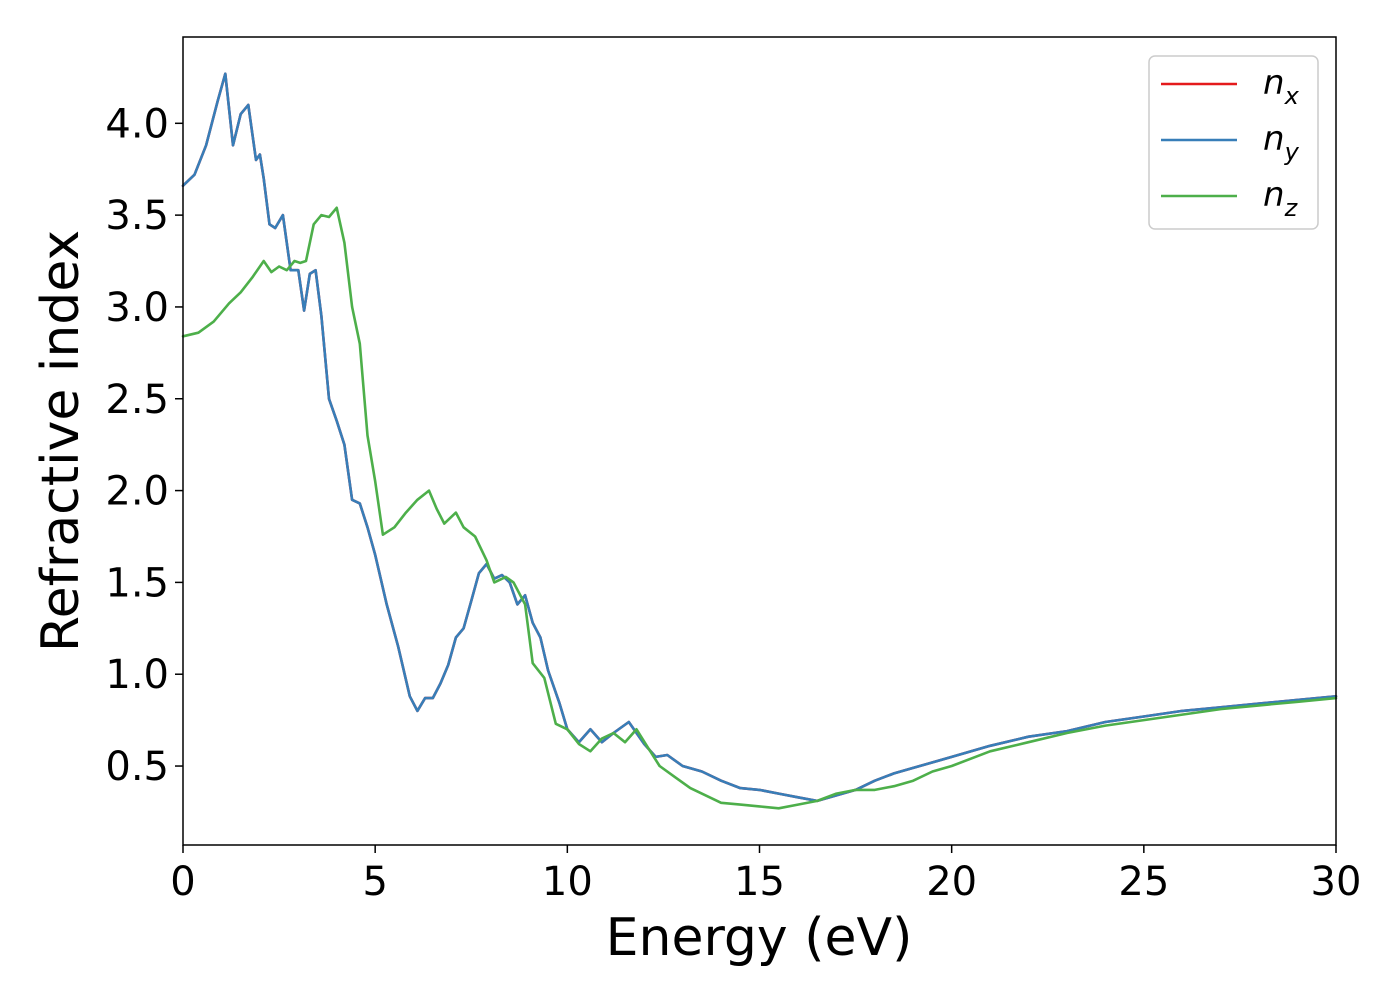  I want to click on x-tick-label: 10, so click(567, 882).